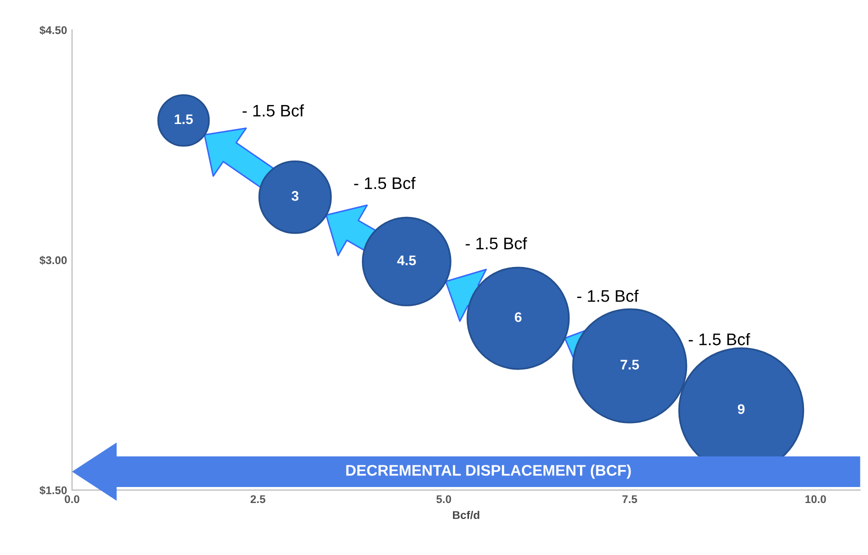  I want to click on annotation: DECREMENTAL DISPLACEMENT (BCF), so click(488, 471).